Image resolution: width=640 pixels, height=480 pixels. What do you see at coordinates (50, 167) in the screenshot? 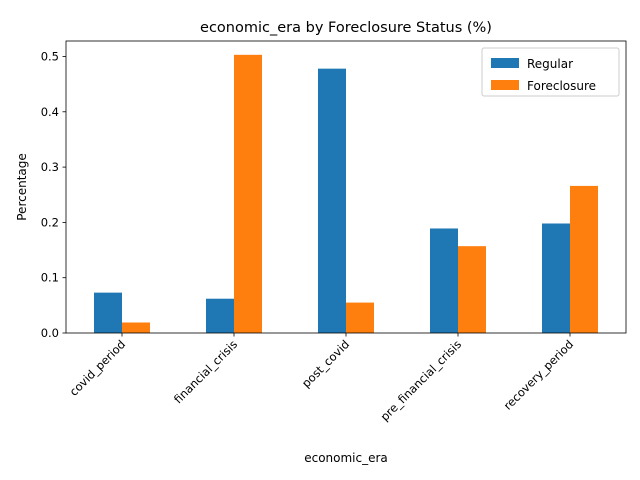
I see `y-tick-label: 0.3` at bounding box center [50, 167].